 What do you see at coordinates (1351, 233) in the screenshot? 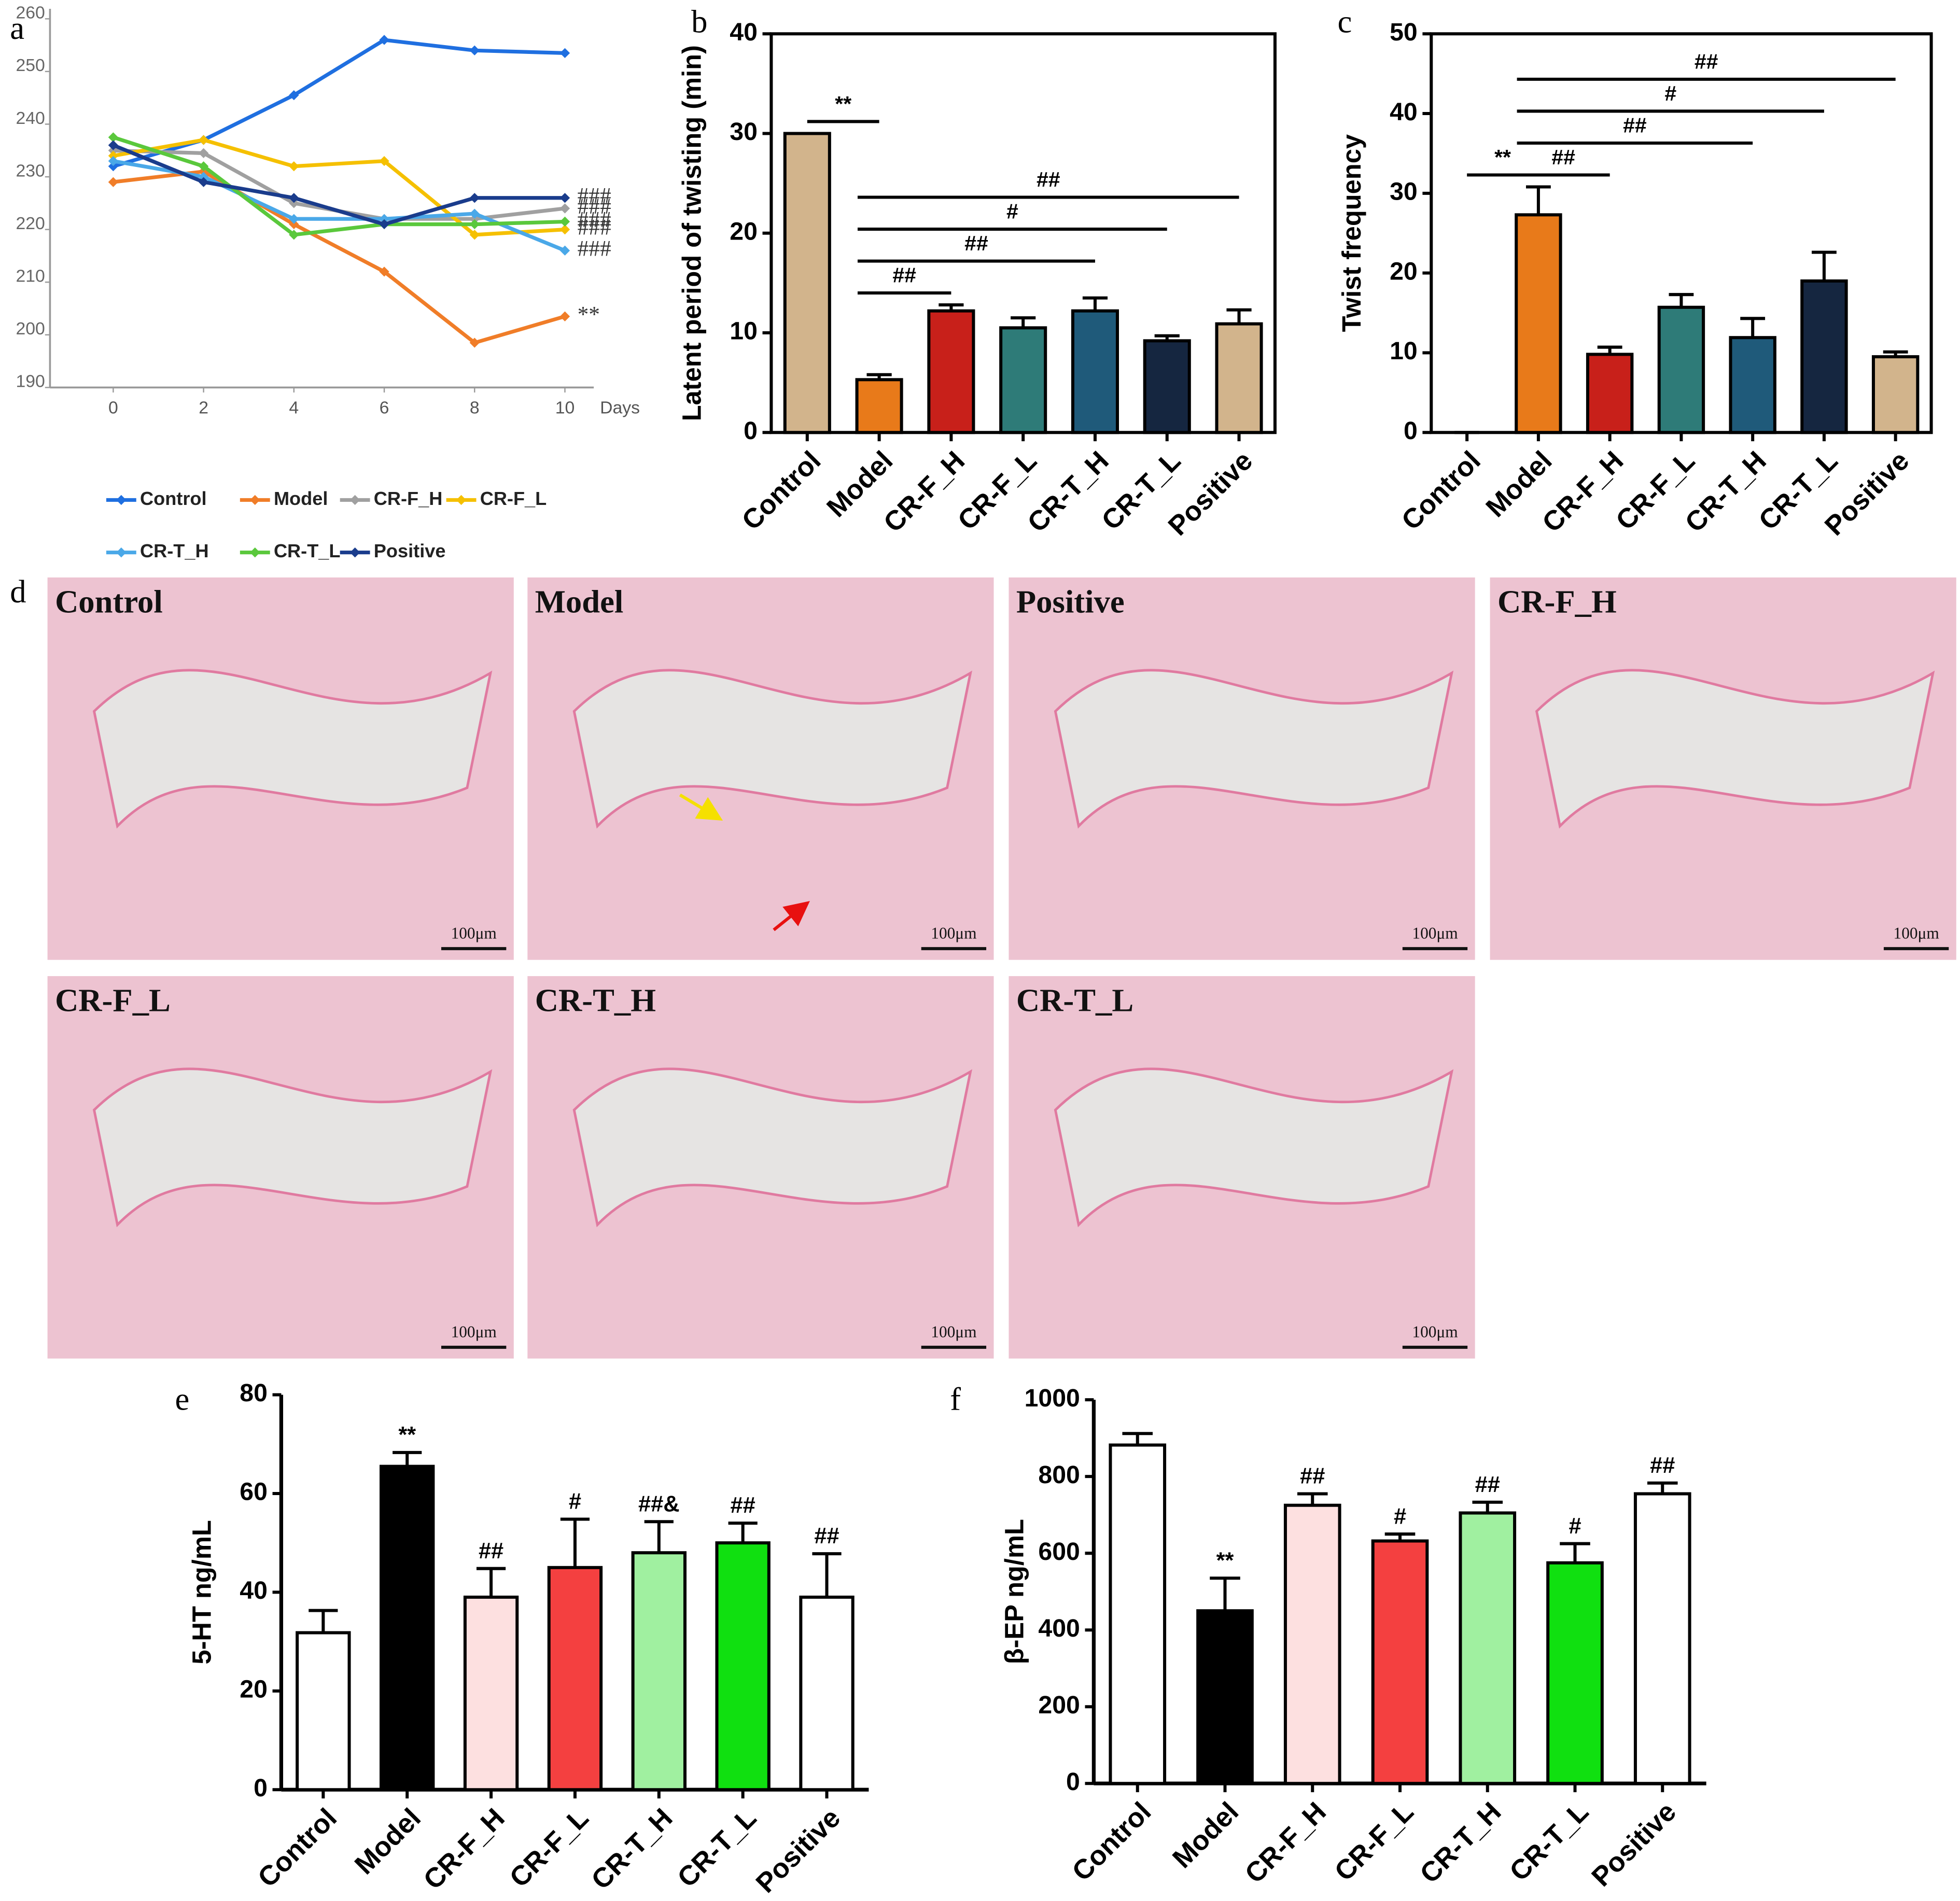
I see `y-axis-label: Twist frequency` at bounding box center [1351, 233].